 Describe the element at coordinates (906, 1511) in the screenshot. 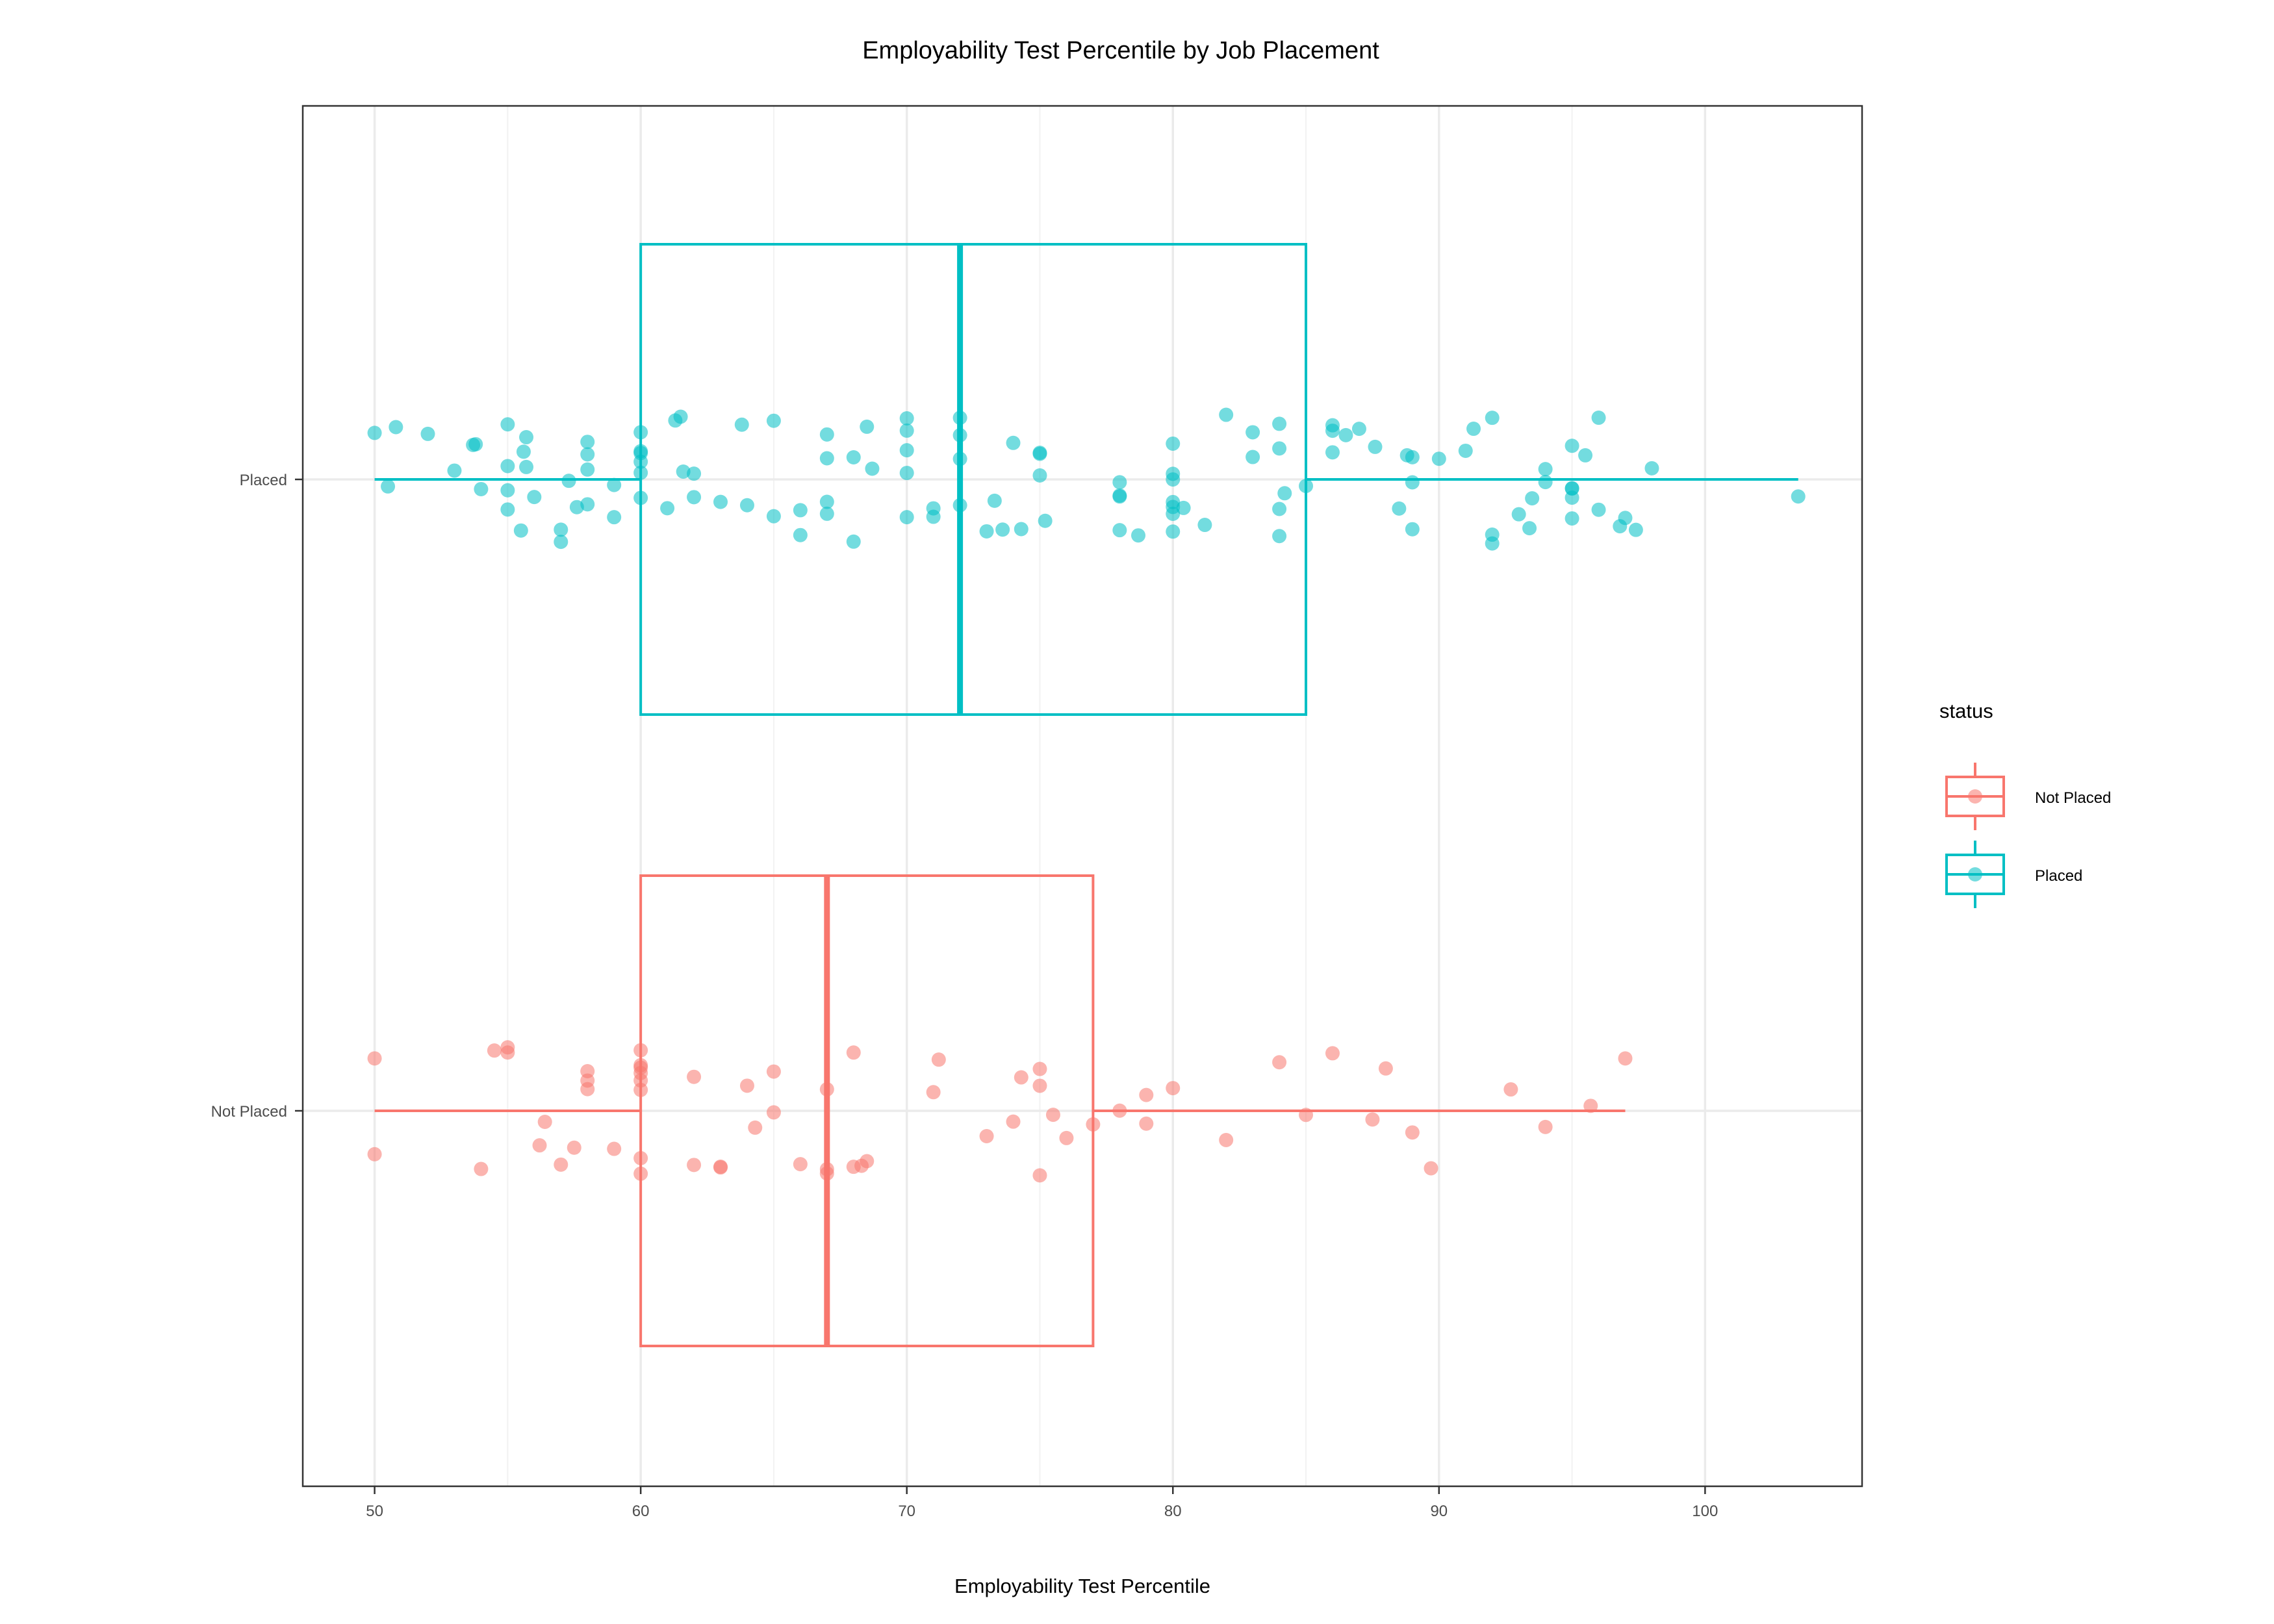

I see `x-tick-label: 70` at that location.